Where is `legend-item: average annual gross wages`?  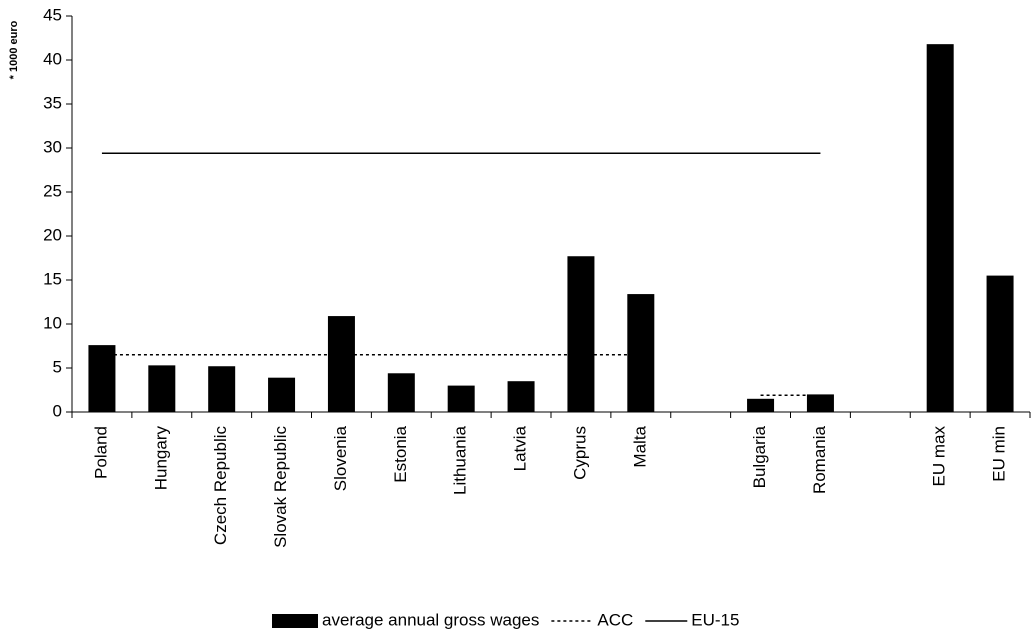 legend-item: average annual gross wages is located at coordinates (405, 619).